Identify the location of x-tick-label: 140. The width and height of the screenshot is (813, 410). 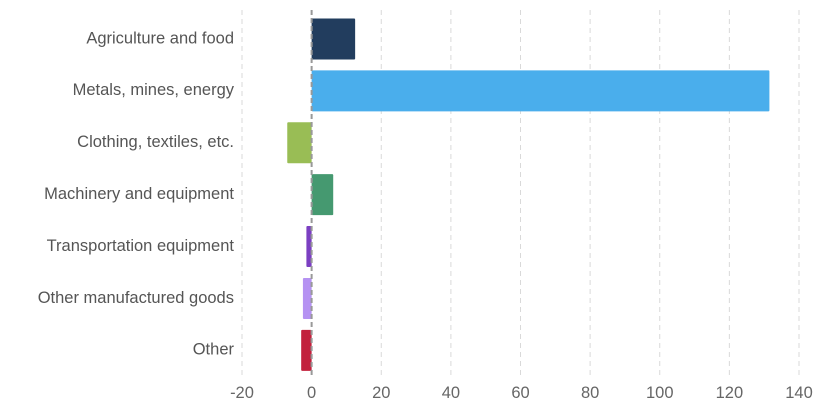
(799, 393).